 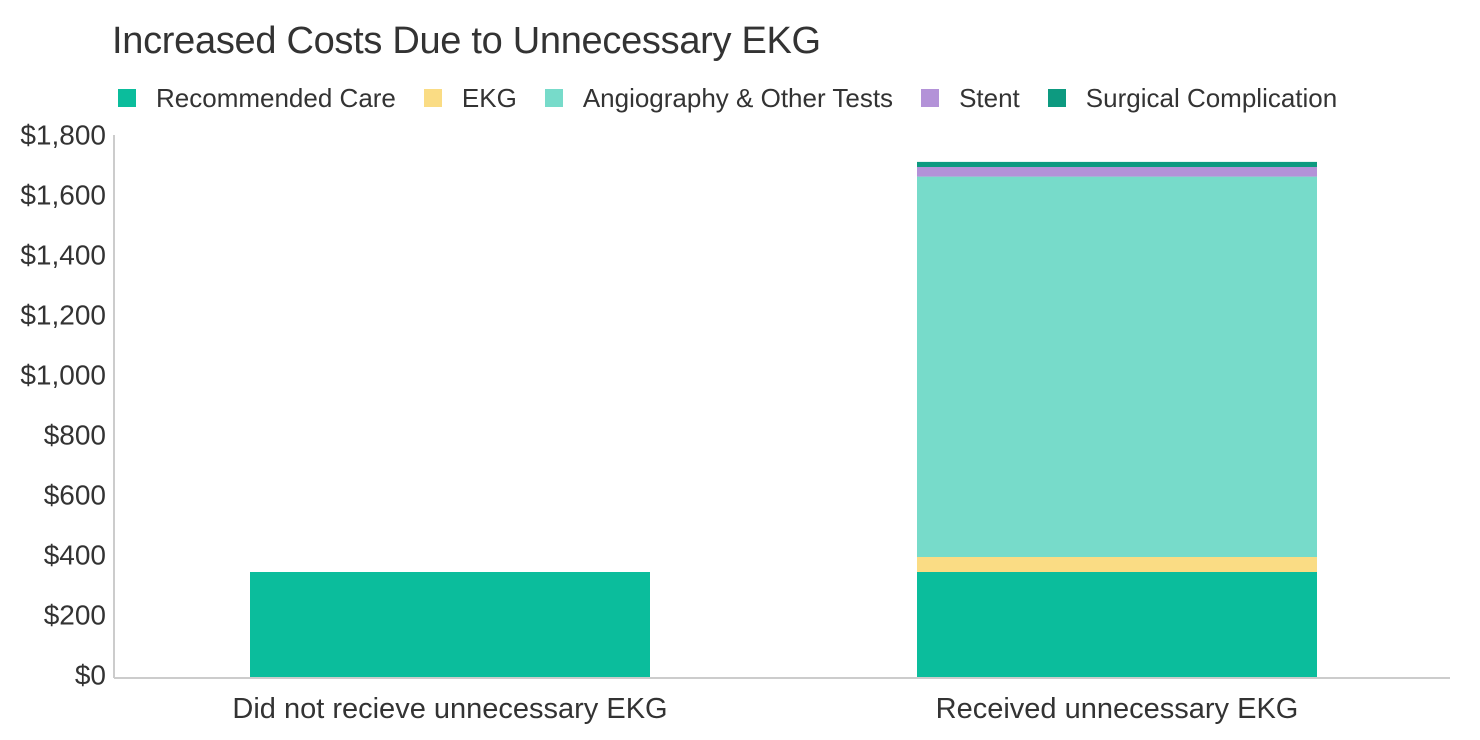 What do you see at coordinates (1211, 97) in the screenshot?
I see `legend-label-surgical-complication: Surgical Complication` at bounding box center [1211, 97].